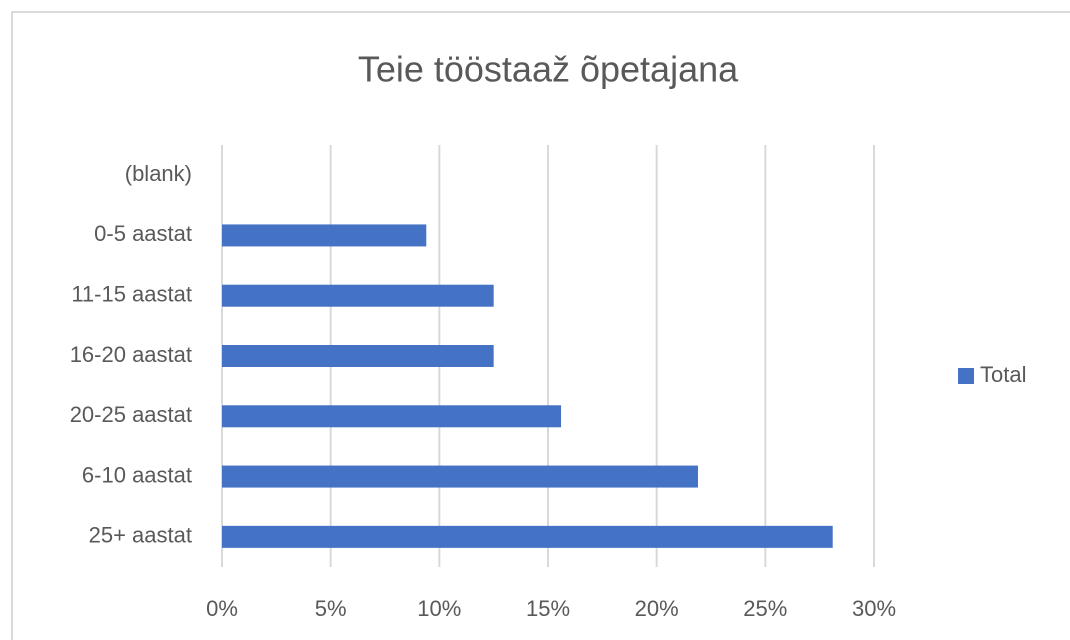 The height and width of the screenshot is (640, 1070). What do you see at coordinates (140, 535) in the screenshot?
I see `y-tick-label: 25+ aastat` at bounding box center [140, 535].